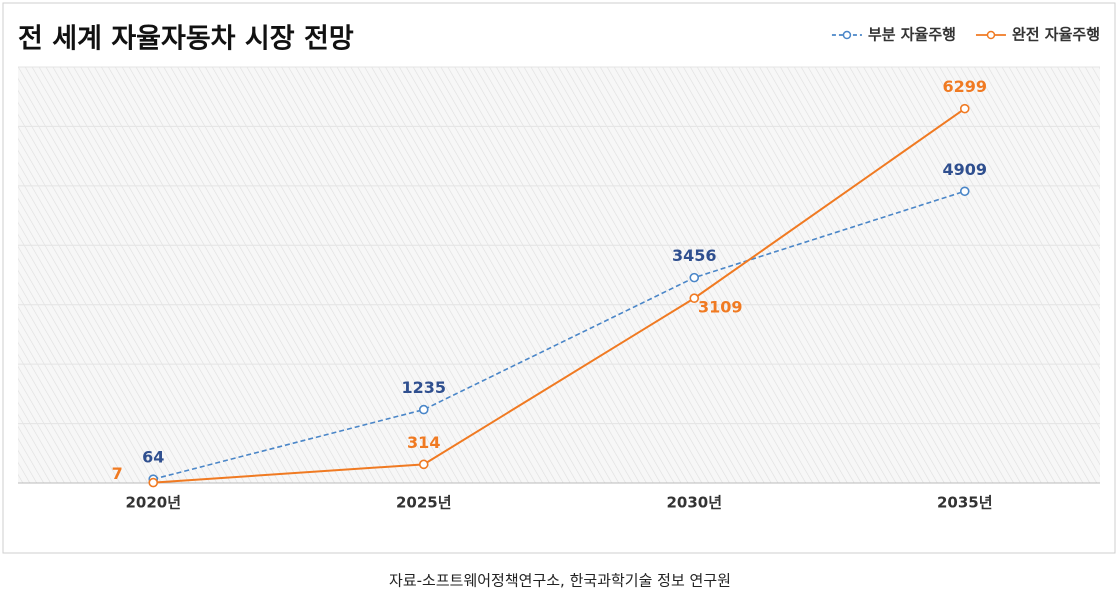  What do you see at coordinates (423, 387) in the screenshot?
I see `data-label: 1235` at bounding box center [423, 387].